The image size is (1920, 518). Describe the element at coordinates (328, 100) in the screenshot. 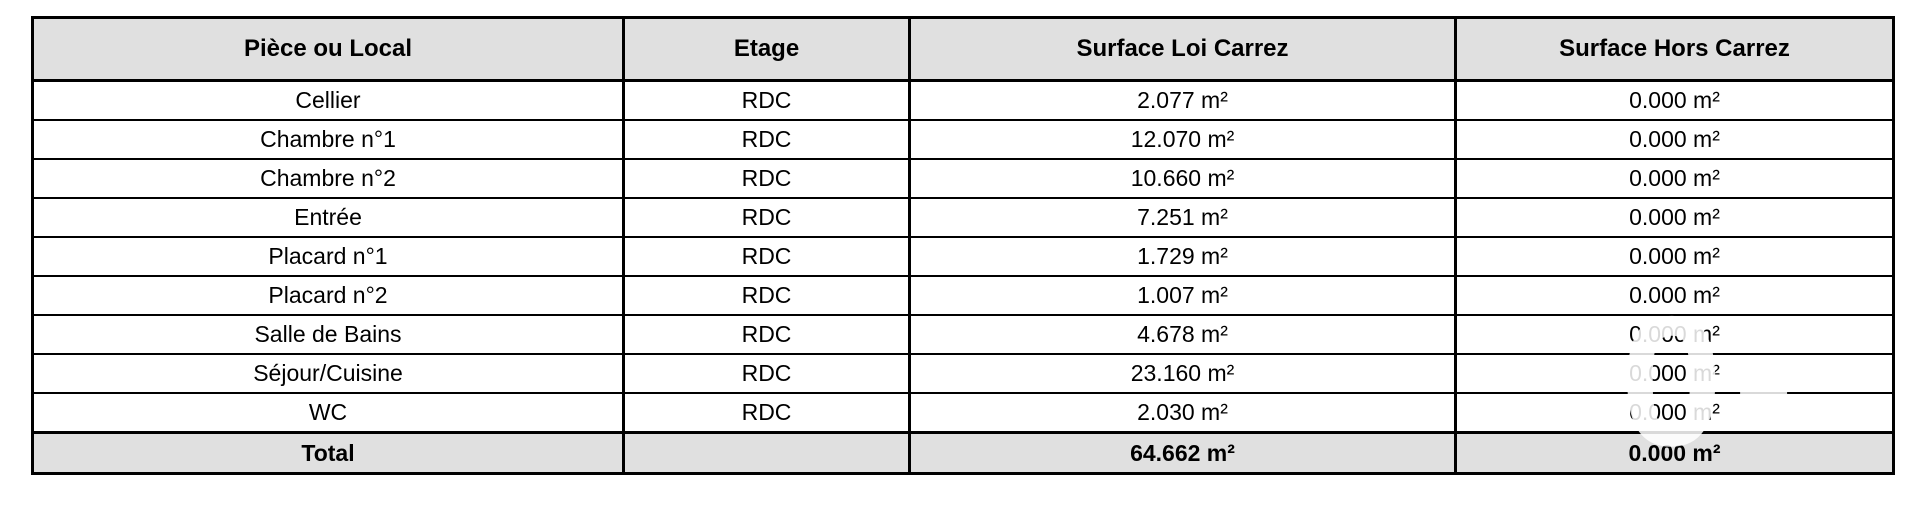

I see `cell-piece: Cellier` at that location.